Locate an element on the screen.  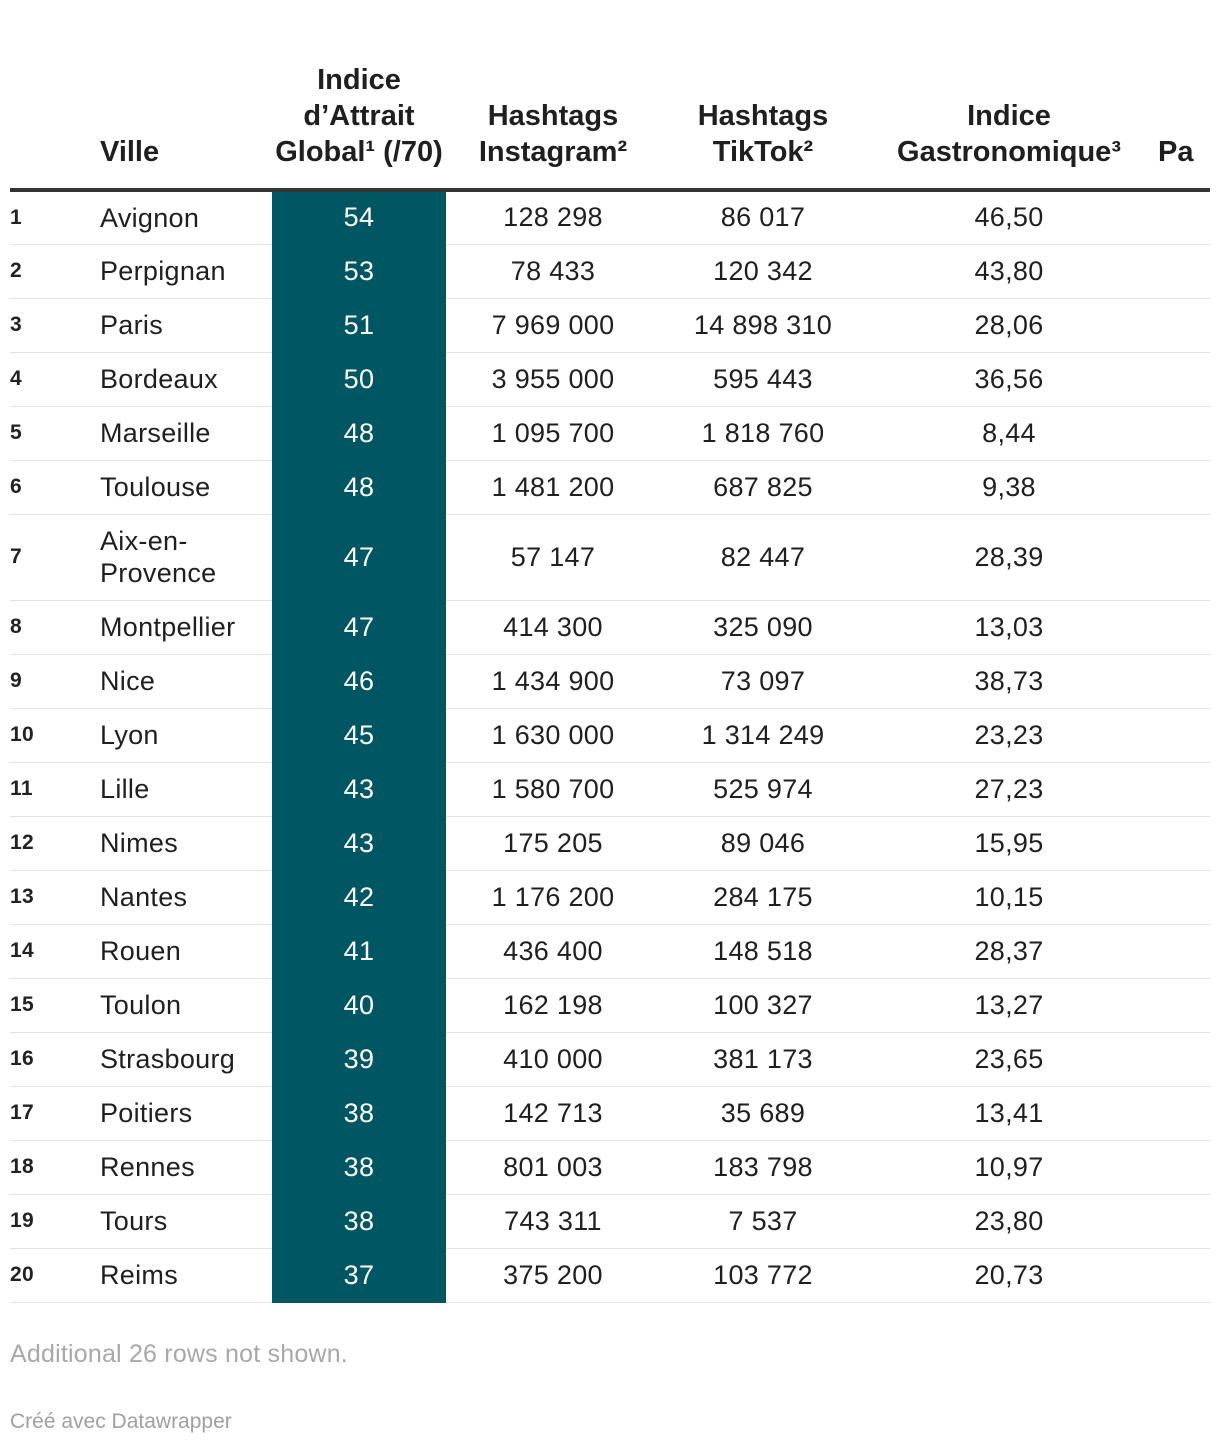
instagram-cell: 1 095 700 is located at coordinates (553, 433).